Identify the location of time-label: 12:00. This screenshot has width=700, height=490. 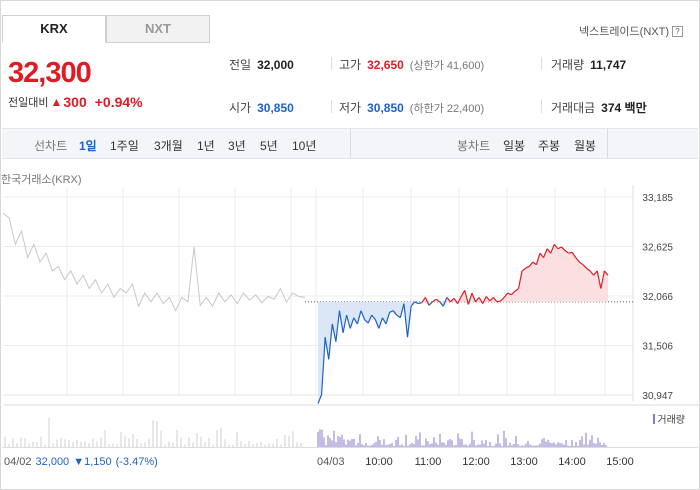
(476, 462).